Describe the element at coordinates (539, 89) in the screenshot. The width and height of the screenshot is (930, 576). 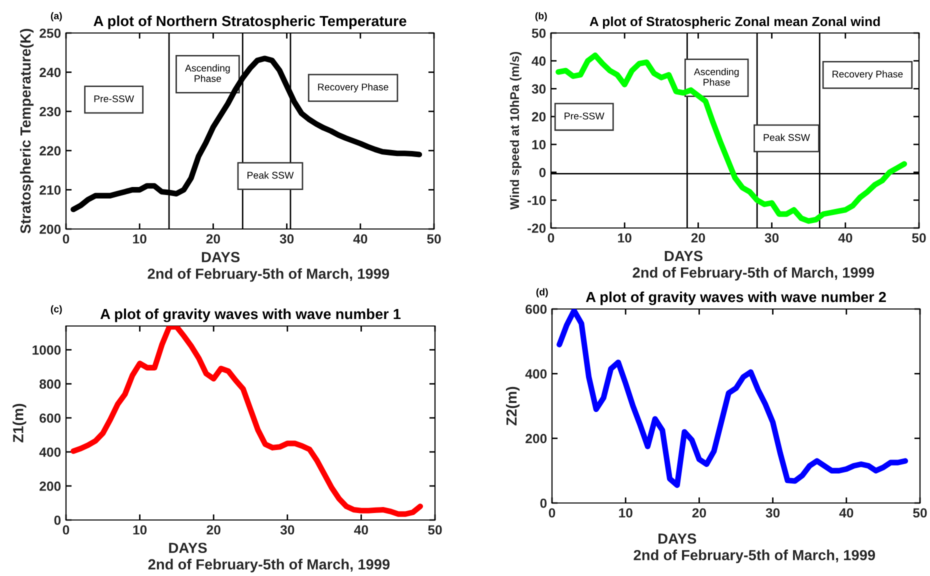
I see `y-tick-label: 30` at that location.